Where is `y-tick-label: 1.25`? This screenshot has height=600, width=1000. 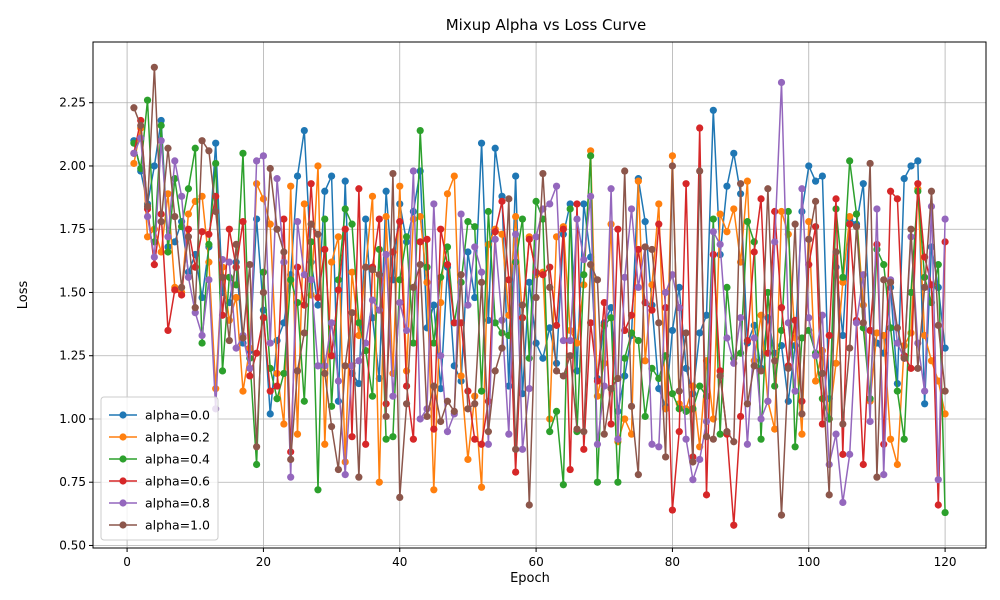 y-tick-label: 1.25 is located at coordinates (72, 356).